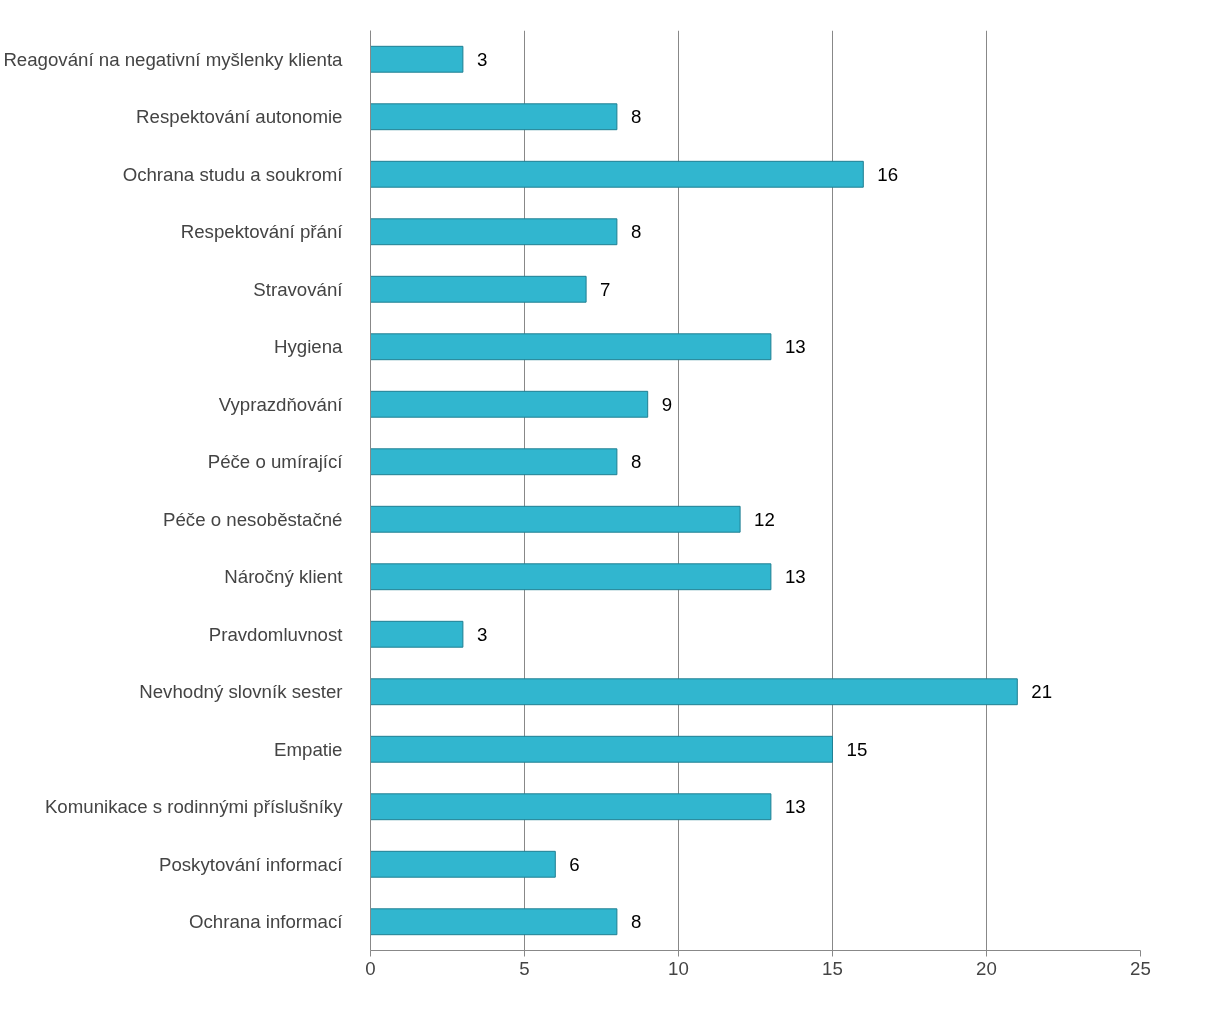  What do you see at coordinates (764, 519) in the screenshot?
I see `data-label: 12` at bounding box center [764, 519].